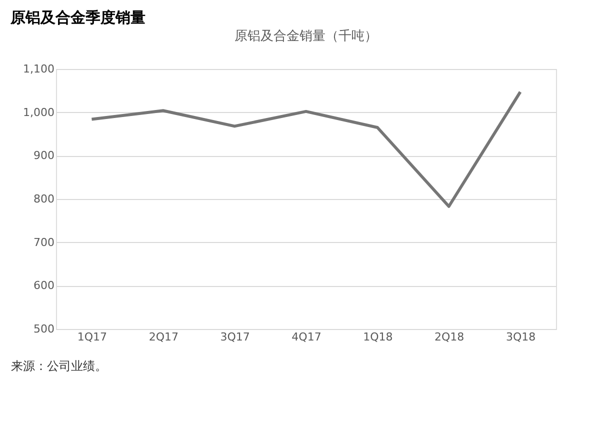  I want to click on x-tick-label: 2Q17, so click(163, 337).